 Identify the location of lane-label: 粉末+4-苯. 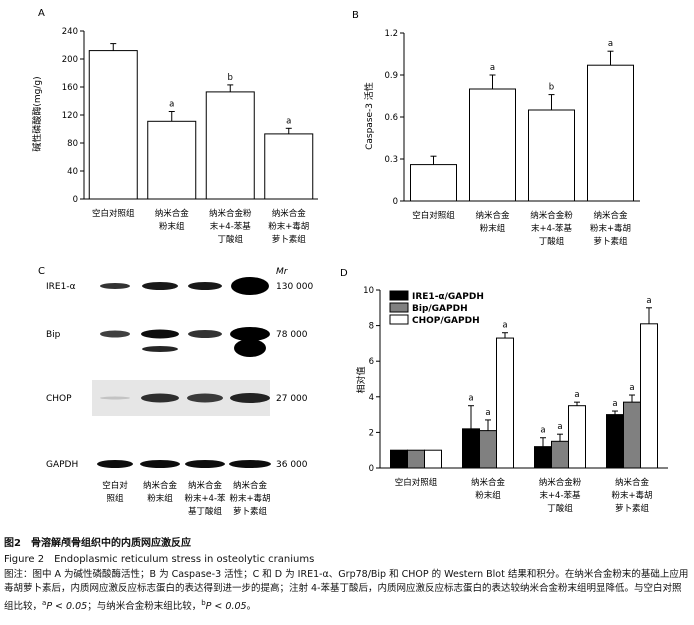
(205, 498).